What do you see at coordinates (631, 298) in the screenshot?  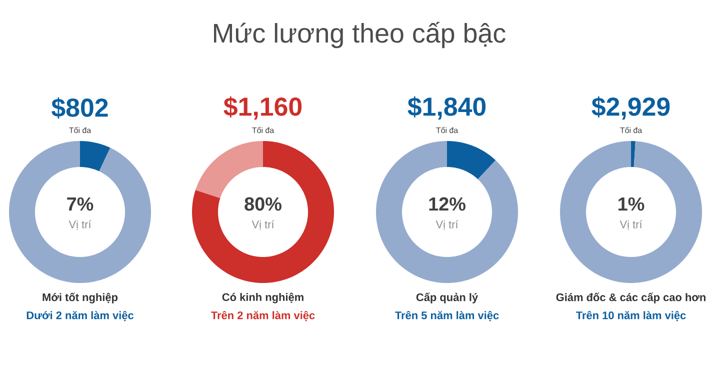 I see `text: Giám đốc & các cấp cao hơn` at bounding box center [631, 298].